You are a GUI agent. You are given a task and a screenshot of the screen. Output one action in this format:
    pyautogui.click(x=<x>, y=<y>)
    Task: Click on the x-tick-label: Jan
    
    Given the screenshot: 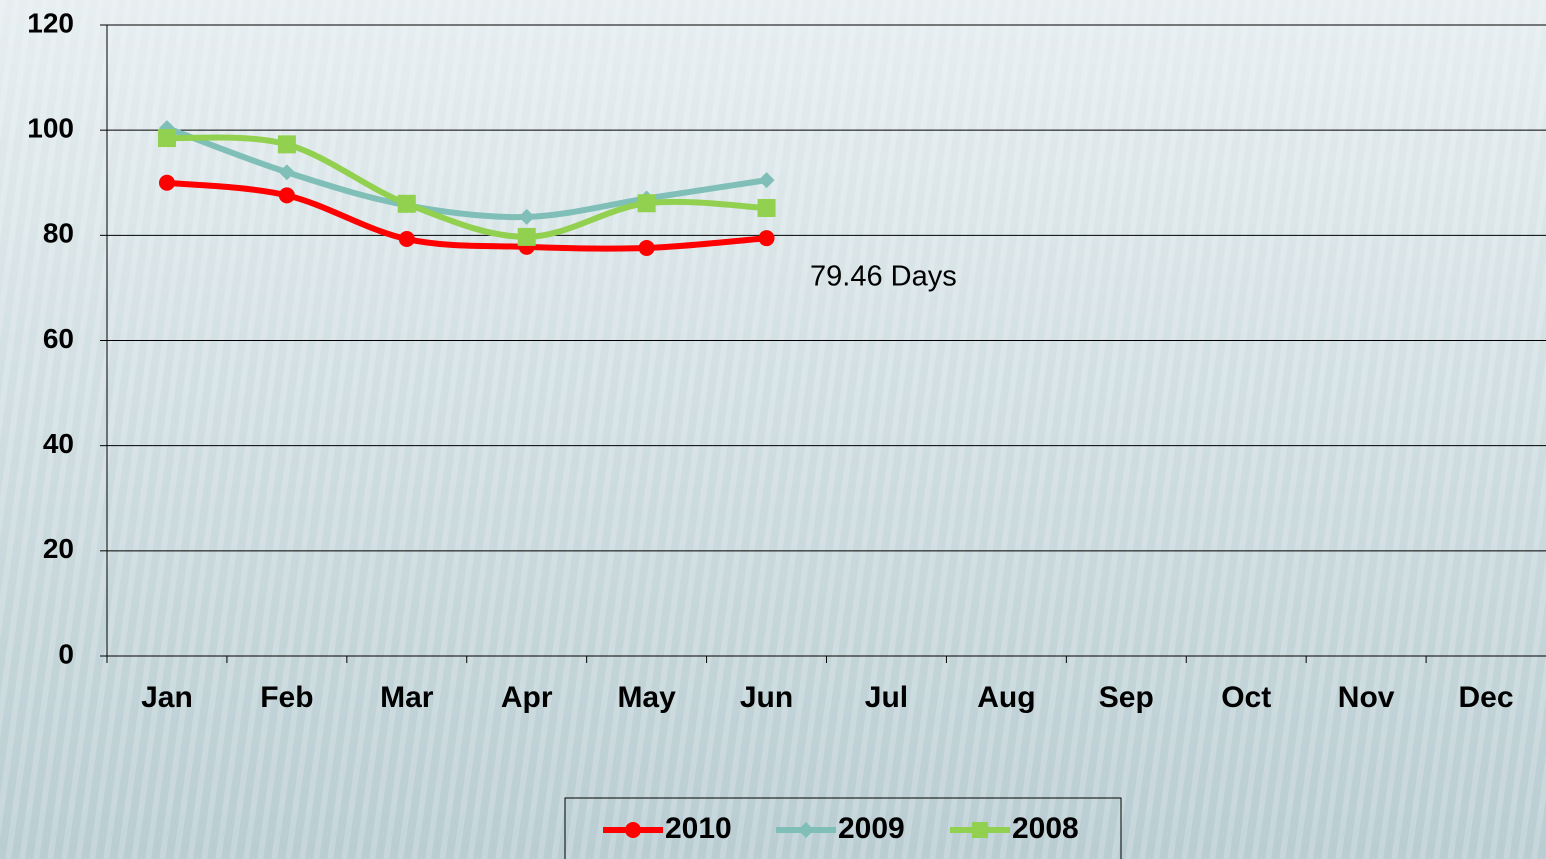 What is the action you would take?
    pyautogui.click(x=167, y=697)
    